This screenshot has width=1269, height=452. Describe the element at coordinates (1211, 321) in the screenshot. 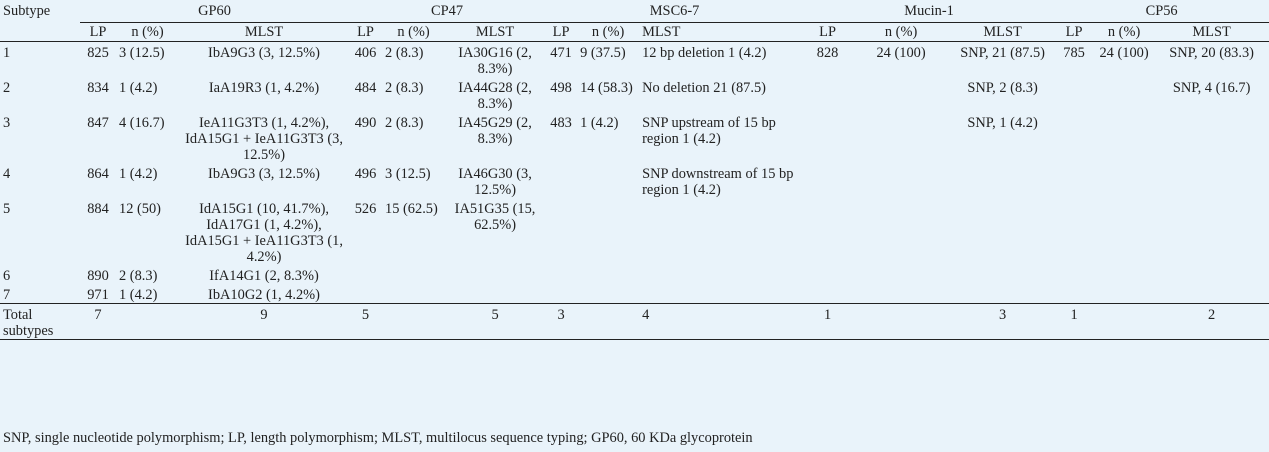

I see `cell-total-cp56-mlst: 2` at that location.